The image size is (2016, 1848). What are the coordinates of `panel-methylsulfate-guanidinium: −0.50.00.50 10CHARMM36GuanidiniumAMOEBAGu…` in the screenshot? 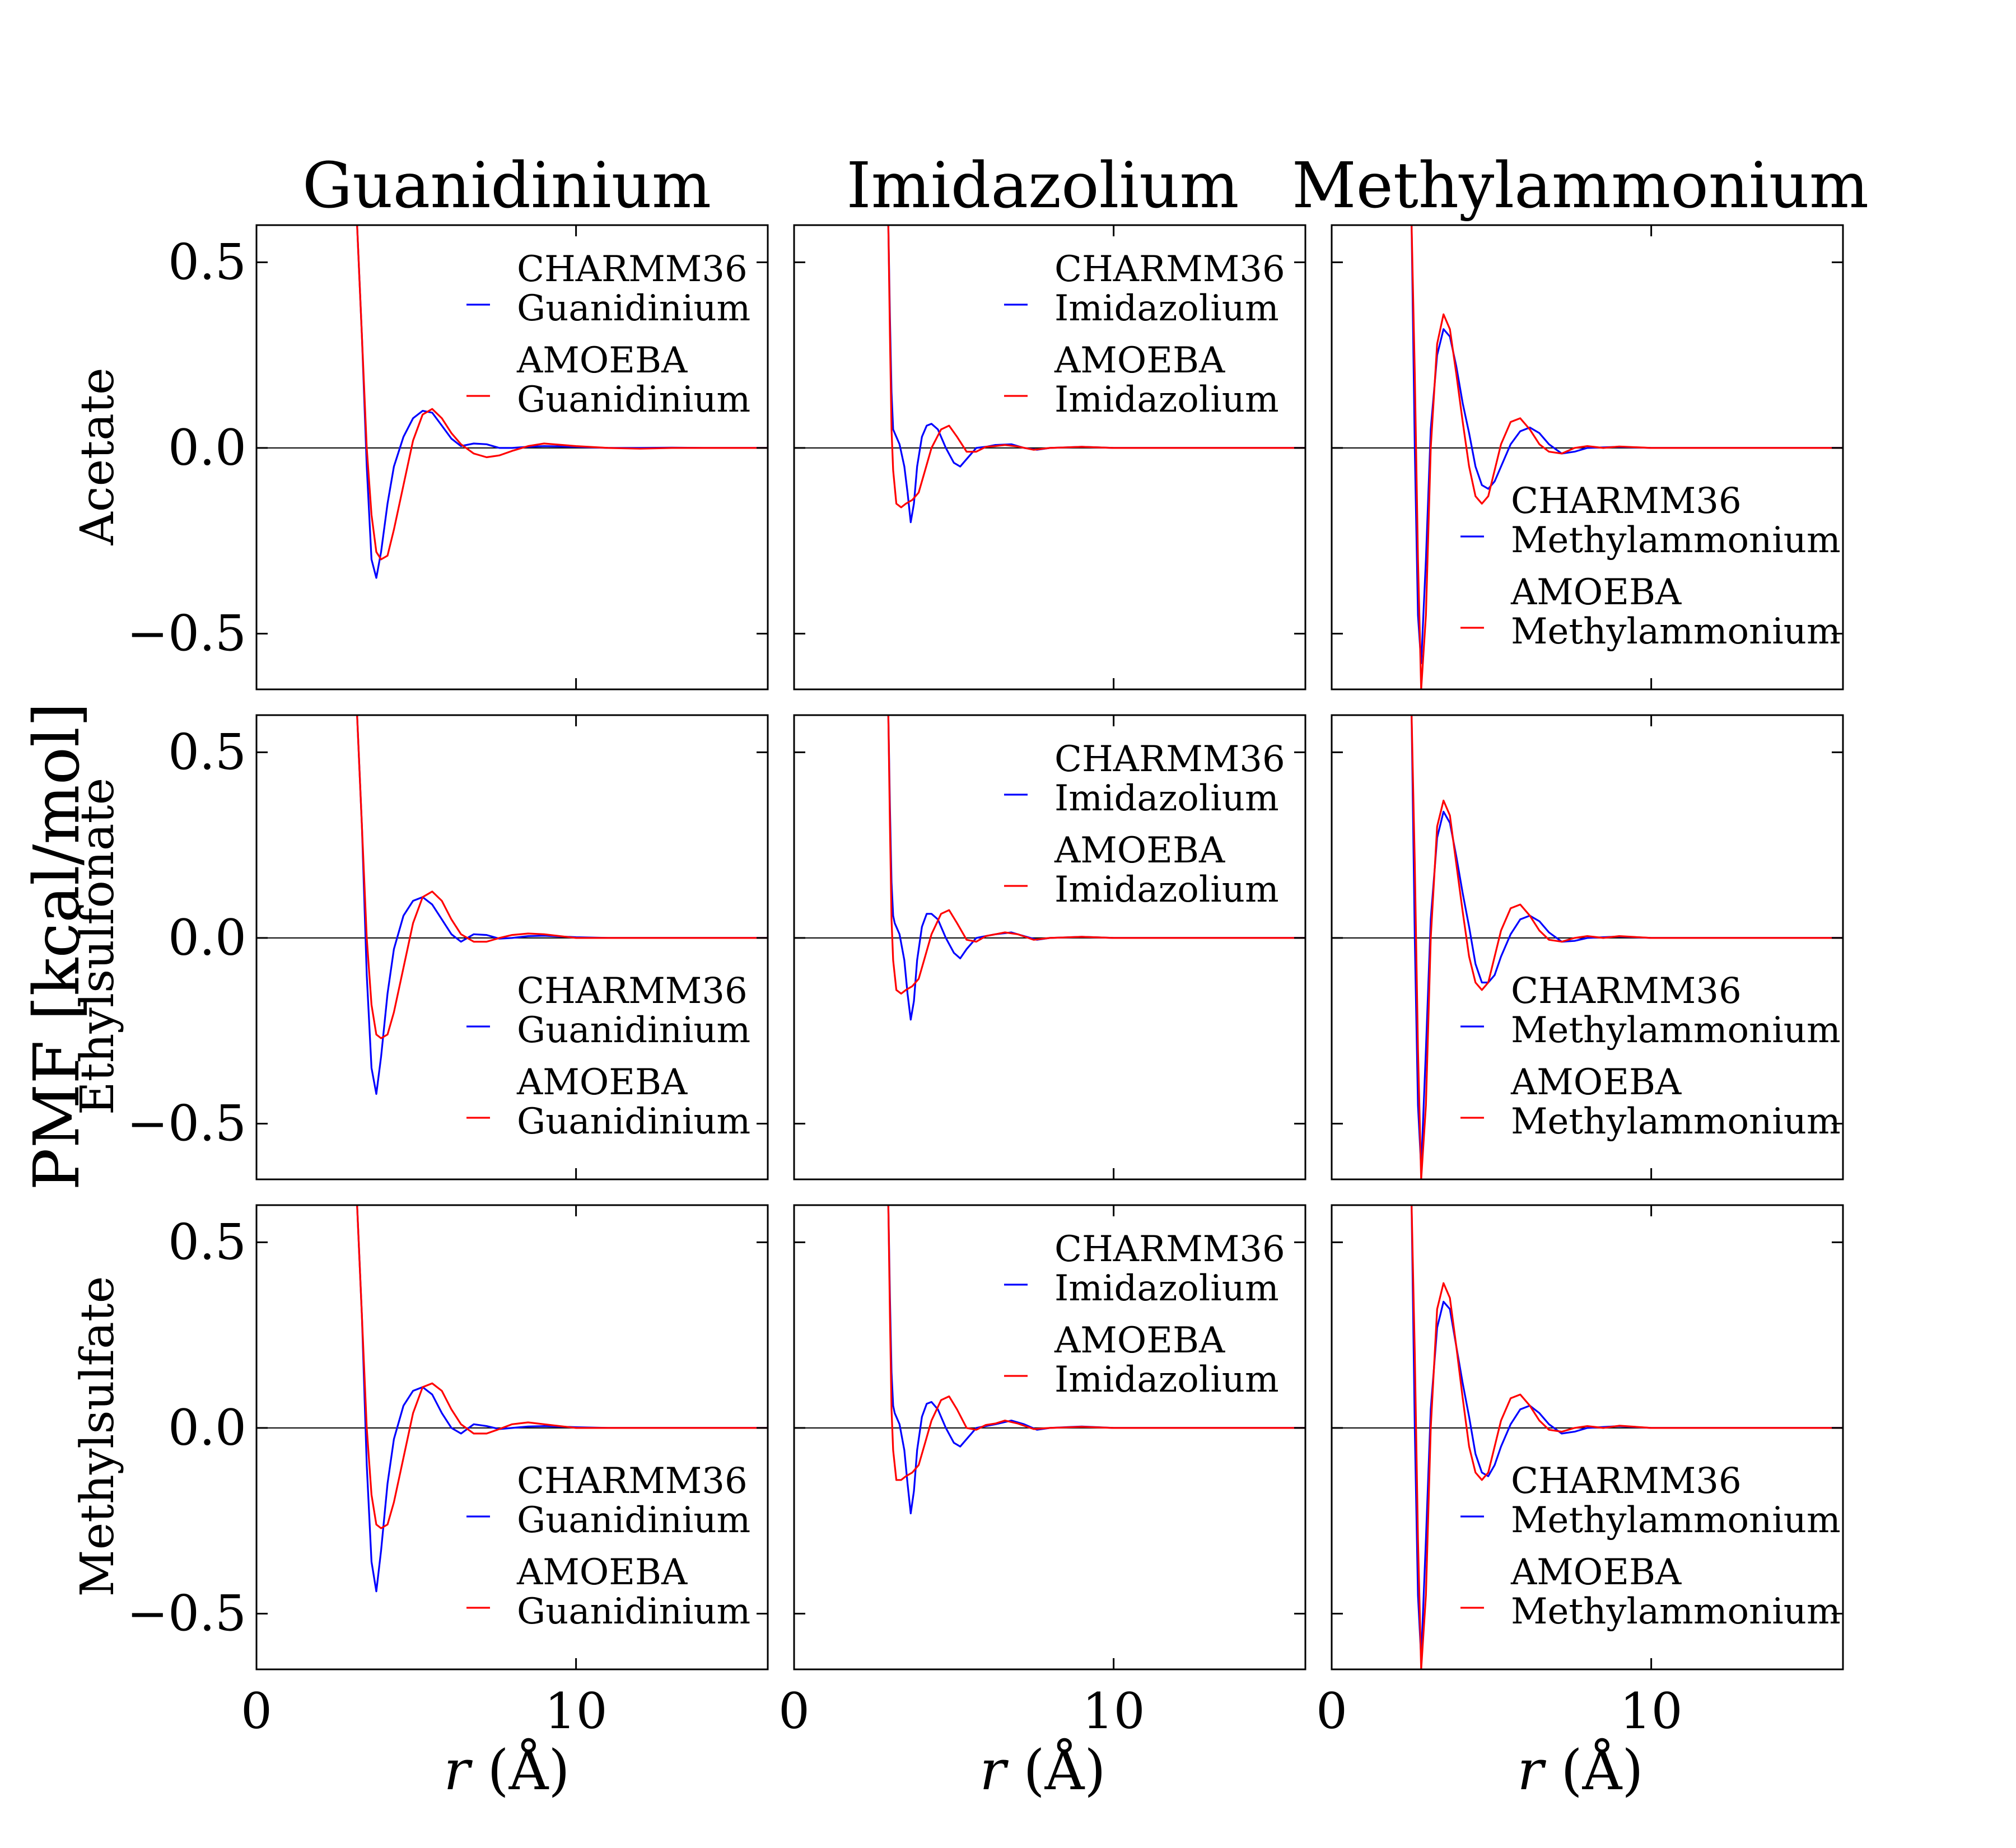 It's located at (448, 1472).